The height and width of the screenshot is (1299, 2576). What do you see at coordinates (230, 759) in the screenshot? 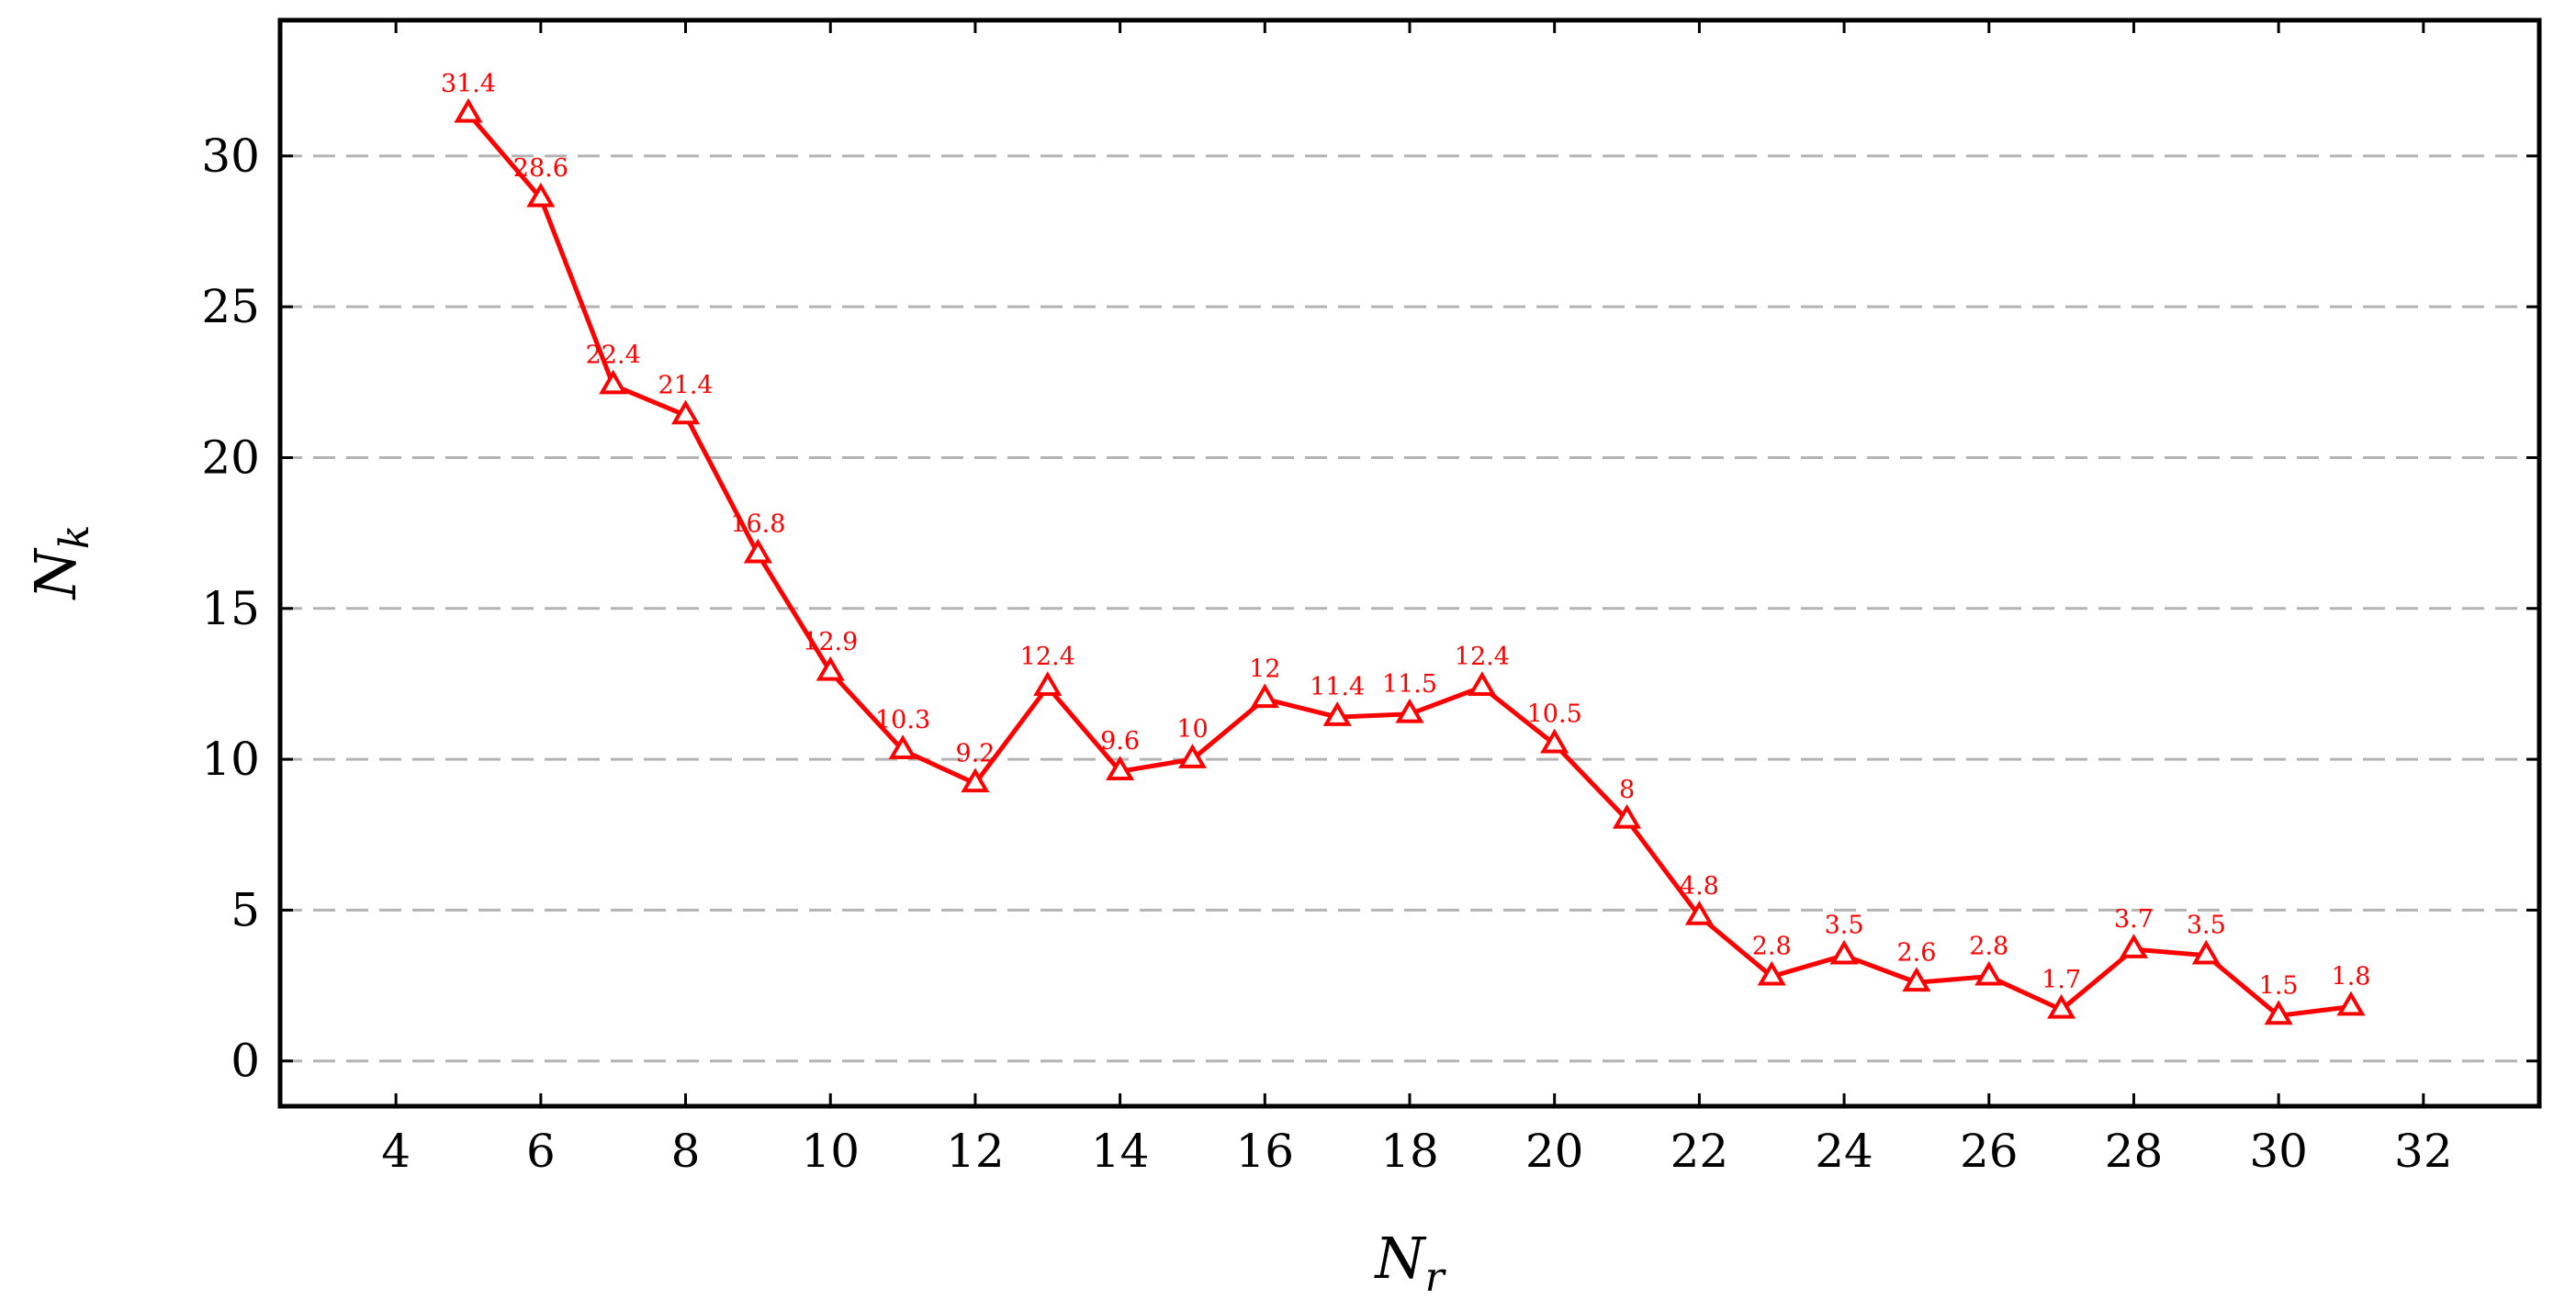
I see `y-tick-label: 10` at bounding box center [230, 759].